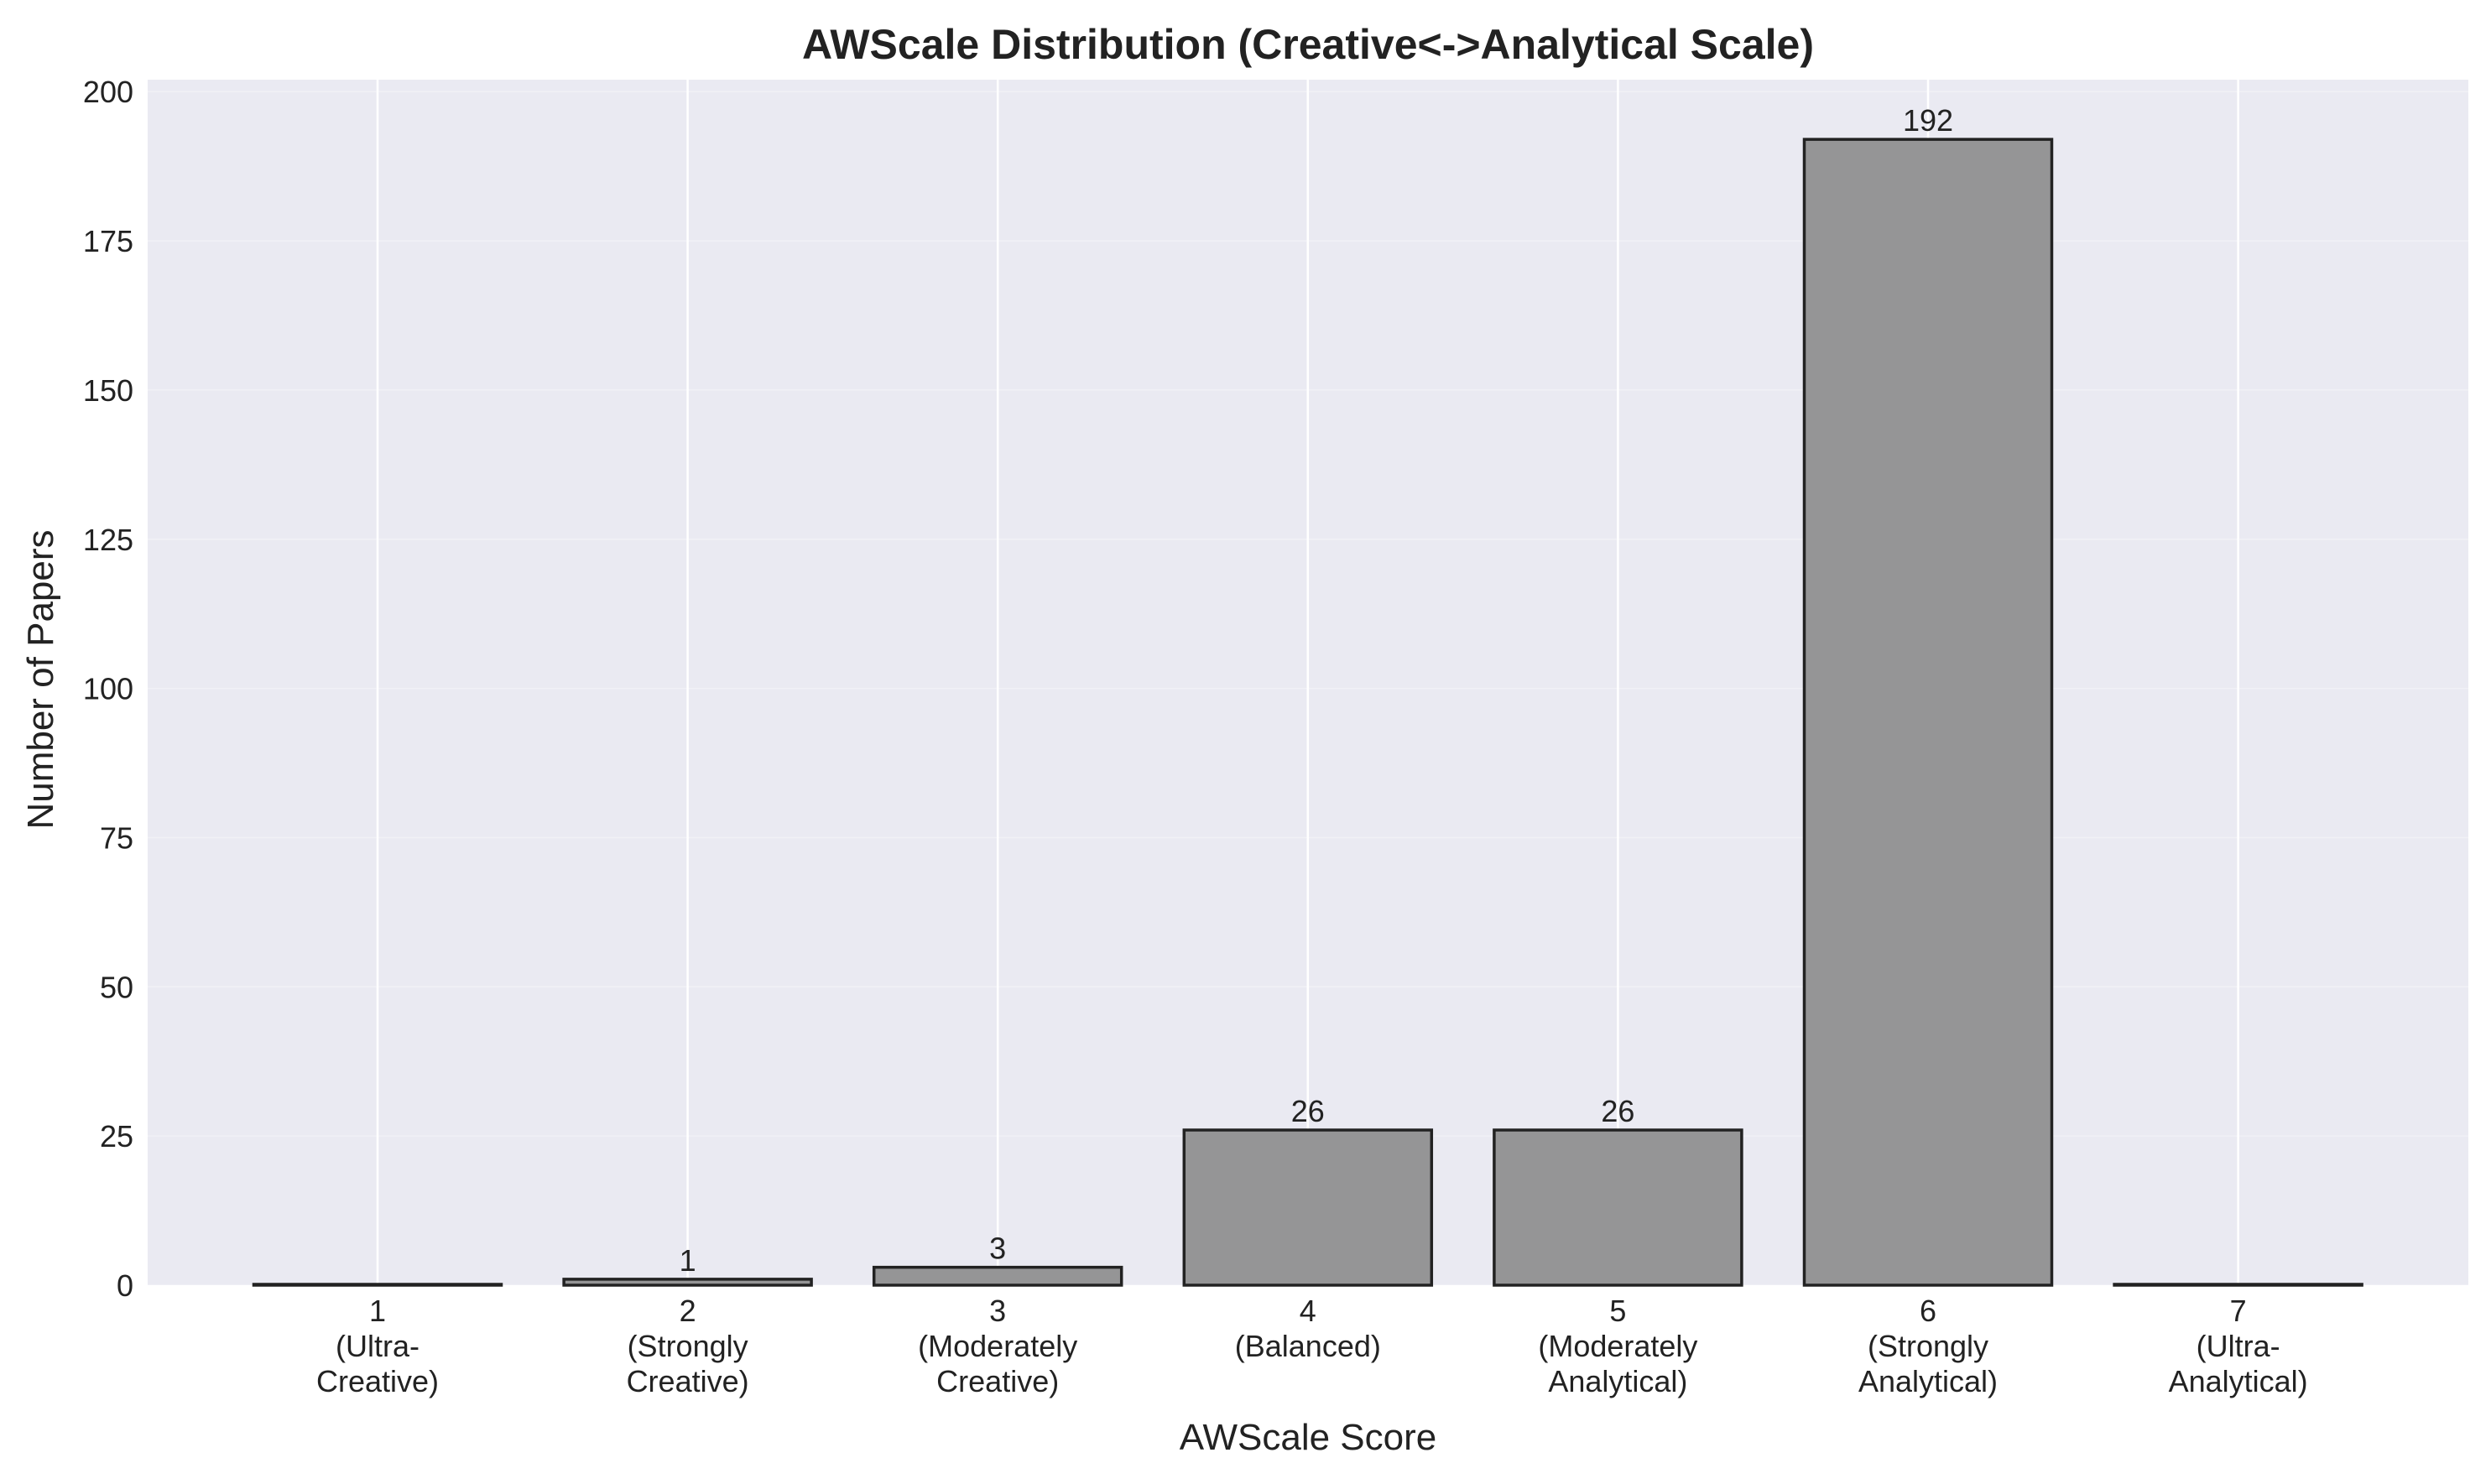 The width and height of the screenshot is (2491, 1484). Describe the element at coordinates (2238, 1346) in the screenshot. I see `x-tick-label: 7 (Ultra-Analytical)` at that location.